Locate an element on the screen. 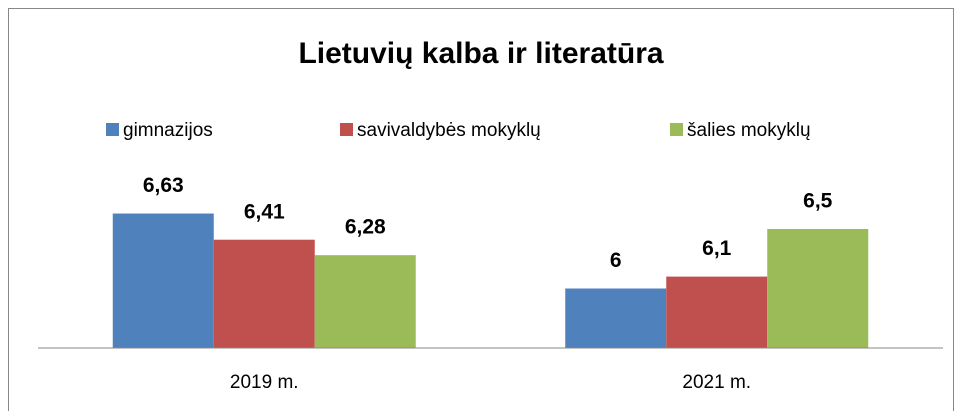  legend-label: šalies mokyklų is located at coordinates (749, 130).